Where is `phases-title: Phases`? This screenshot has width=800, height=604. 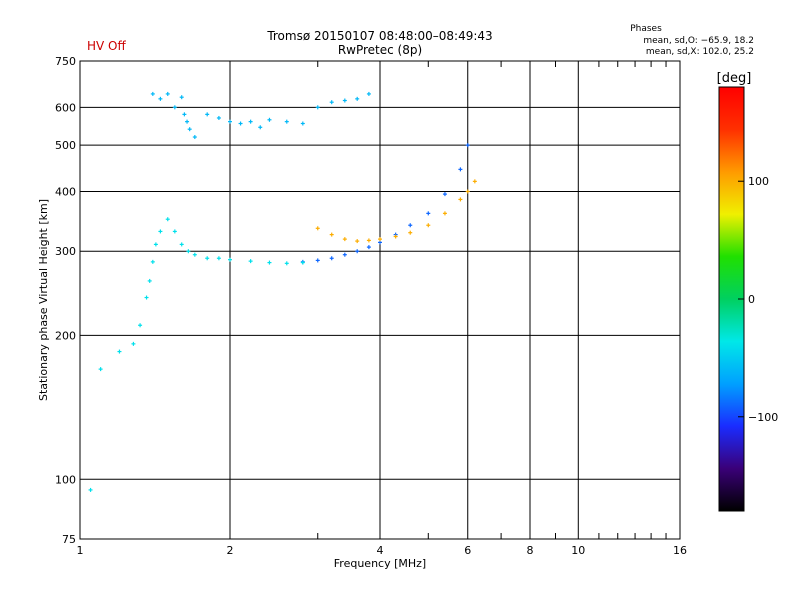
phases-title: Phases is located at coordinates (646, 29).